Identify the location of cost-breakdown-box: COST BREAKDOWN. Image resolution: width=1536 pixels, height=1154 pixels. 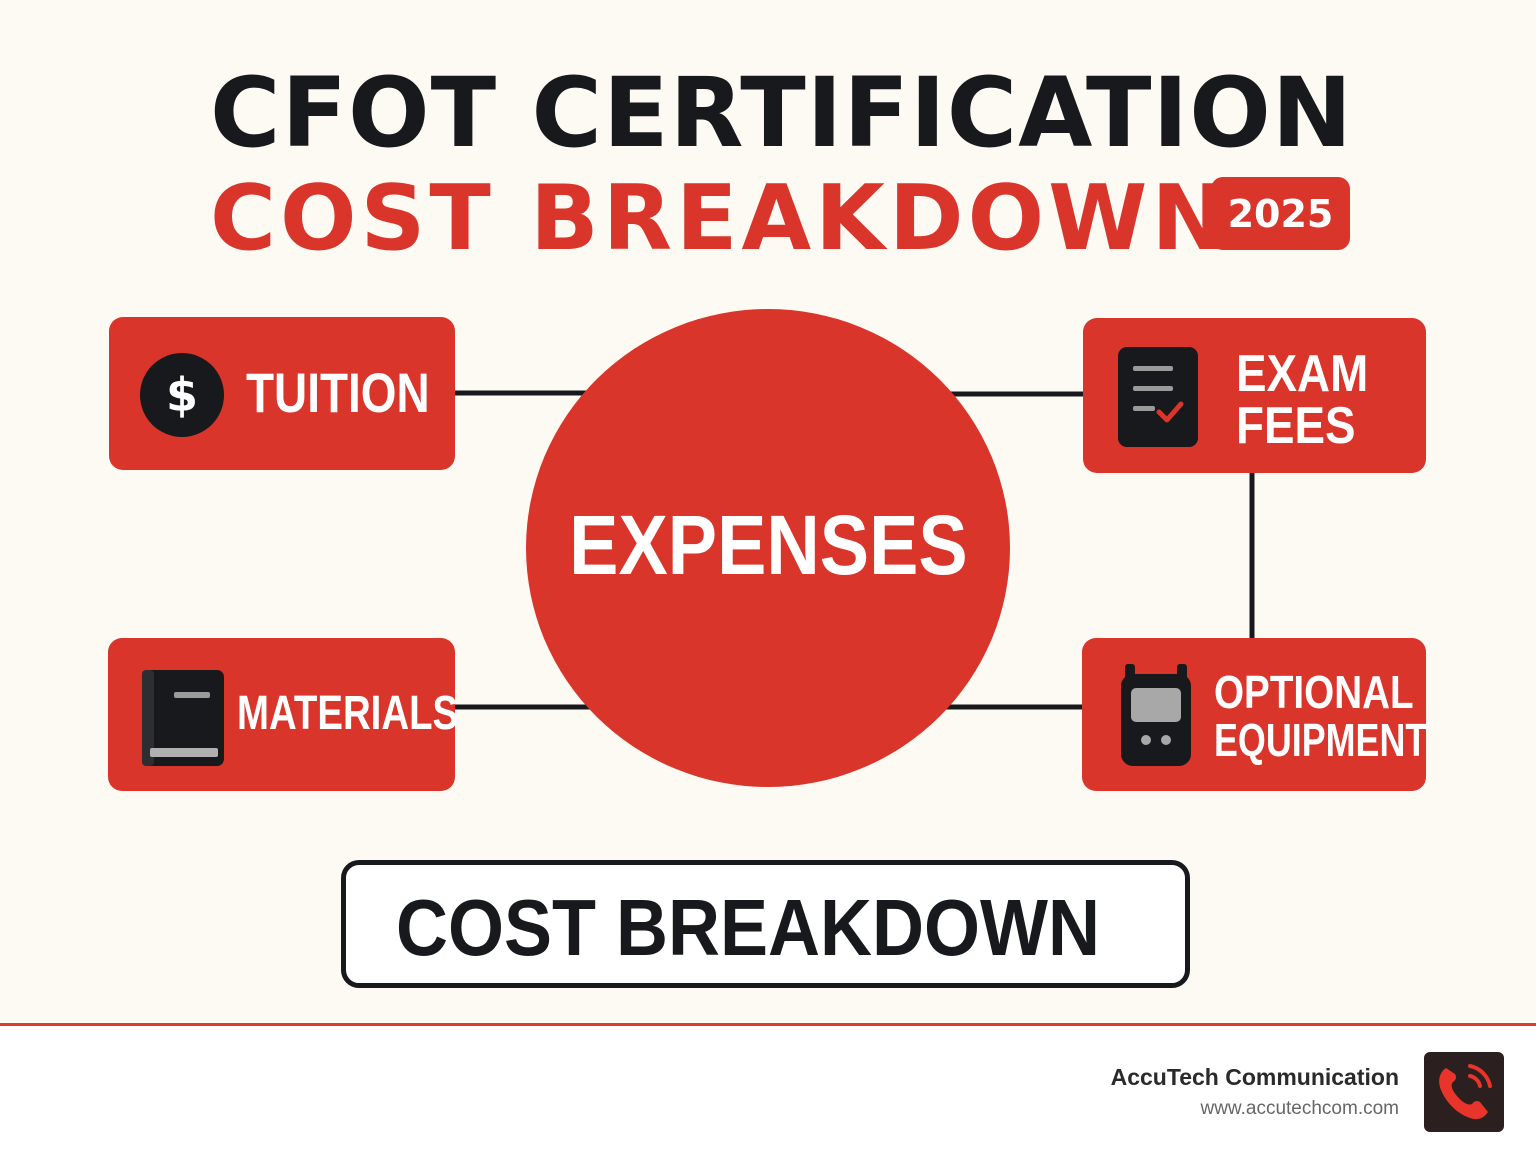
(765, 924).